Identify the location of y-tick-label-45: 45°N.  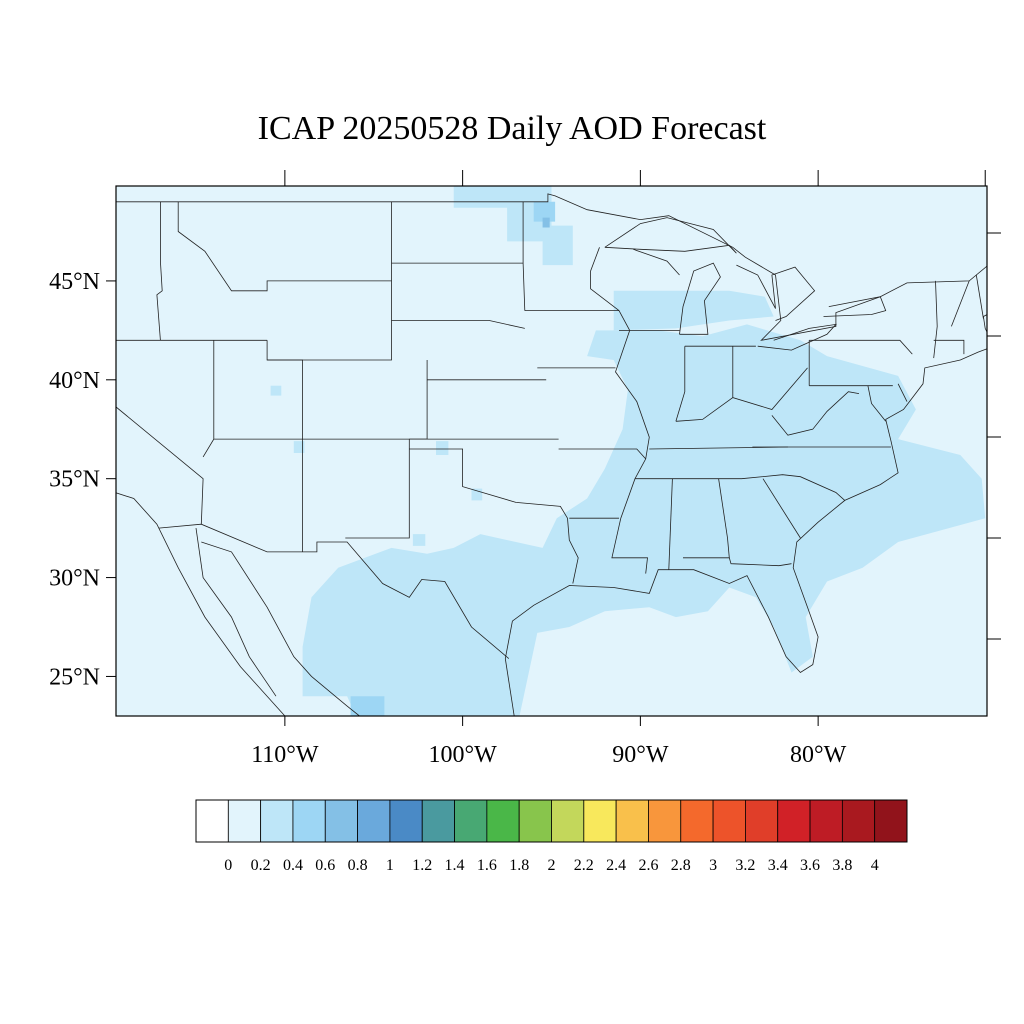
(74, 282).